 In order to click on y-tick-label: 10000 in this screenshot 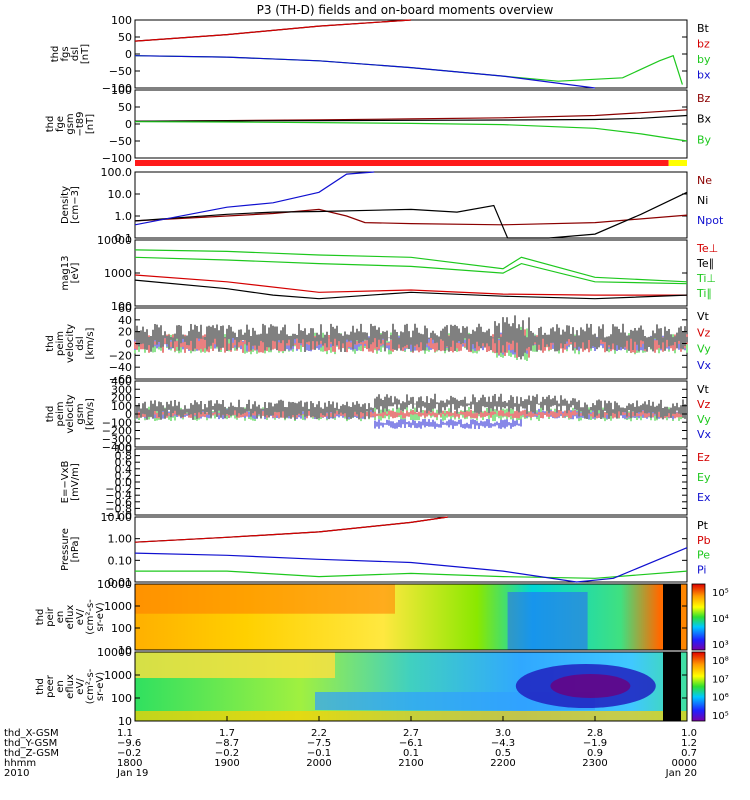, I will do `click(114, 240)`.